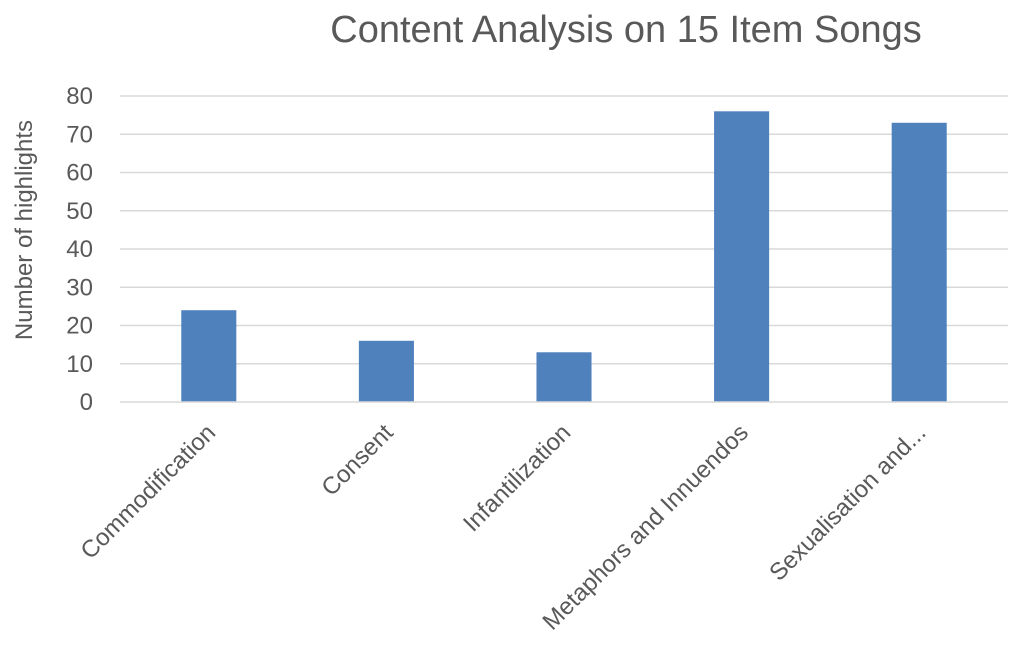 This screenshot has width=1012, height=666. Describe the element at coordinates (517, 478) in the screenshot. I see `x-tick-label: Infantilization` at that location.